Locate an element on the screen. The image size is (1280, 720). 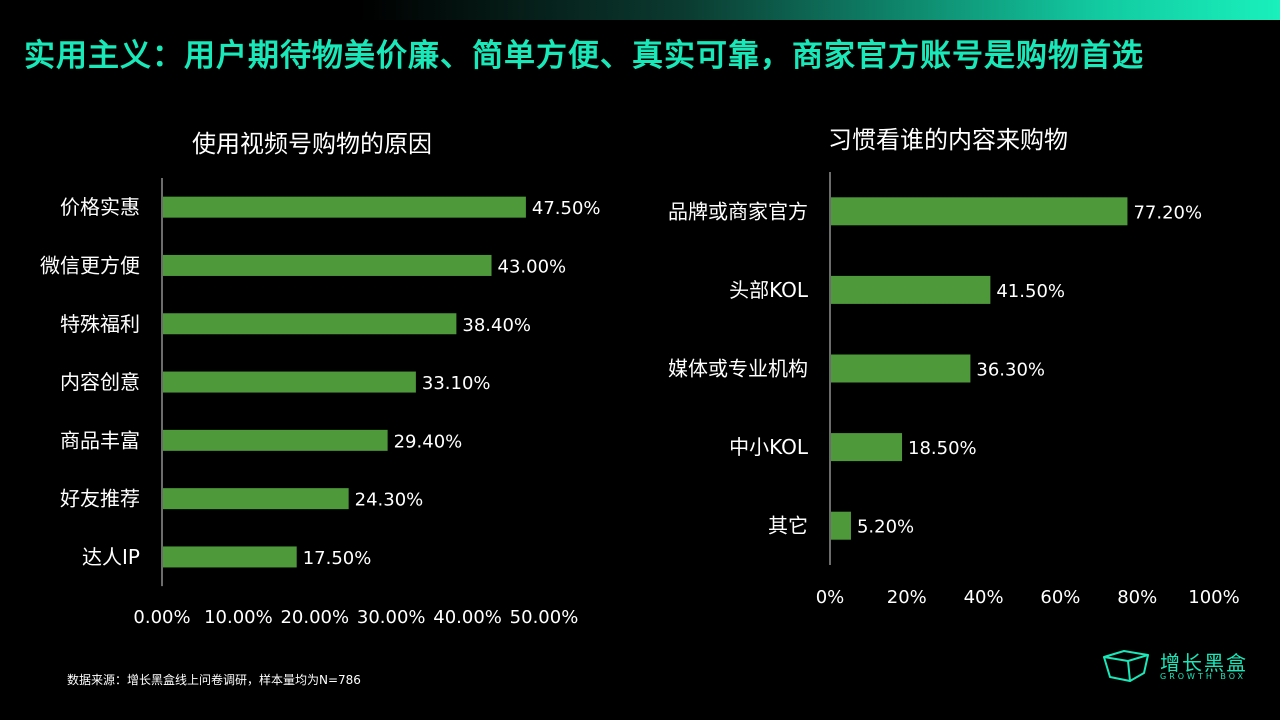
category-label: 内容创意 is located at coordinates (100, 382).